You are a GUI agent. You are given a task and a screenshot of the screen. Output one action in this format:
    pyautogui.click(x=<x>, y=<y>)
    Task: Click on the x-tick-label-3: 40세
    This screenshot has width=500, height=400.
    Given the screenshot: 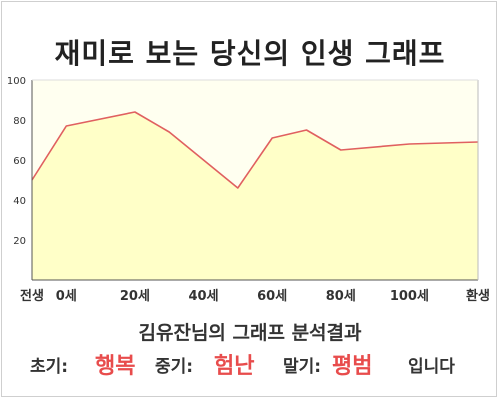 What is the action you would take?
    pyautogui.click(x=204, y=296)
    